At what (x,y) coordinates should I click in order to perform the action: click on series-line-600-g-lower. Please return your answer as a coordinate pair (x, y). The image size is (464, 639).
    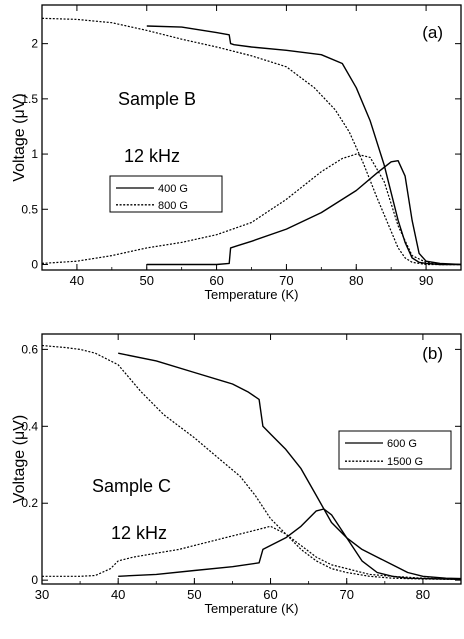
    Looking at the image, I should click on (290, 544).